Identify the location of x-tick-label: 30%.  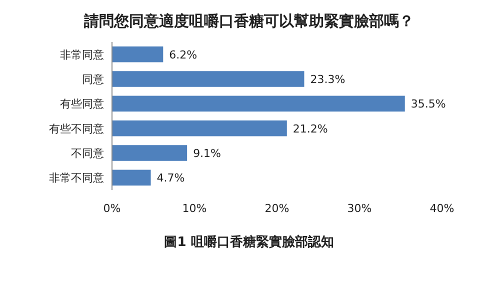
(359, 208).